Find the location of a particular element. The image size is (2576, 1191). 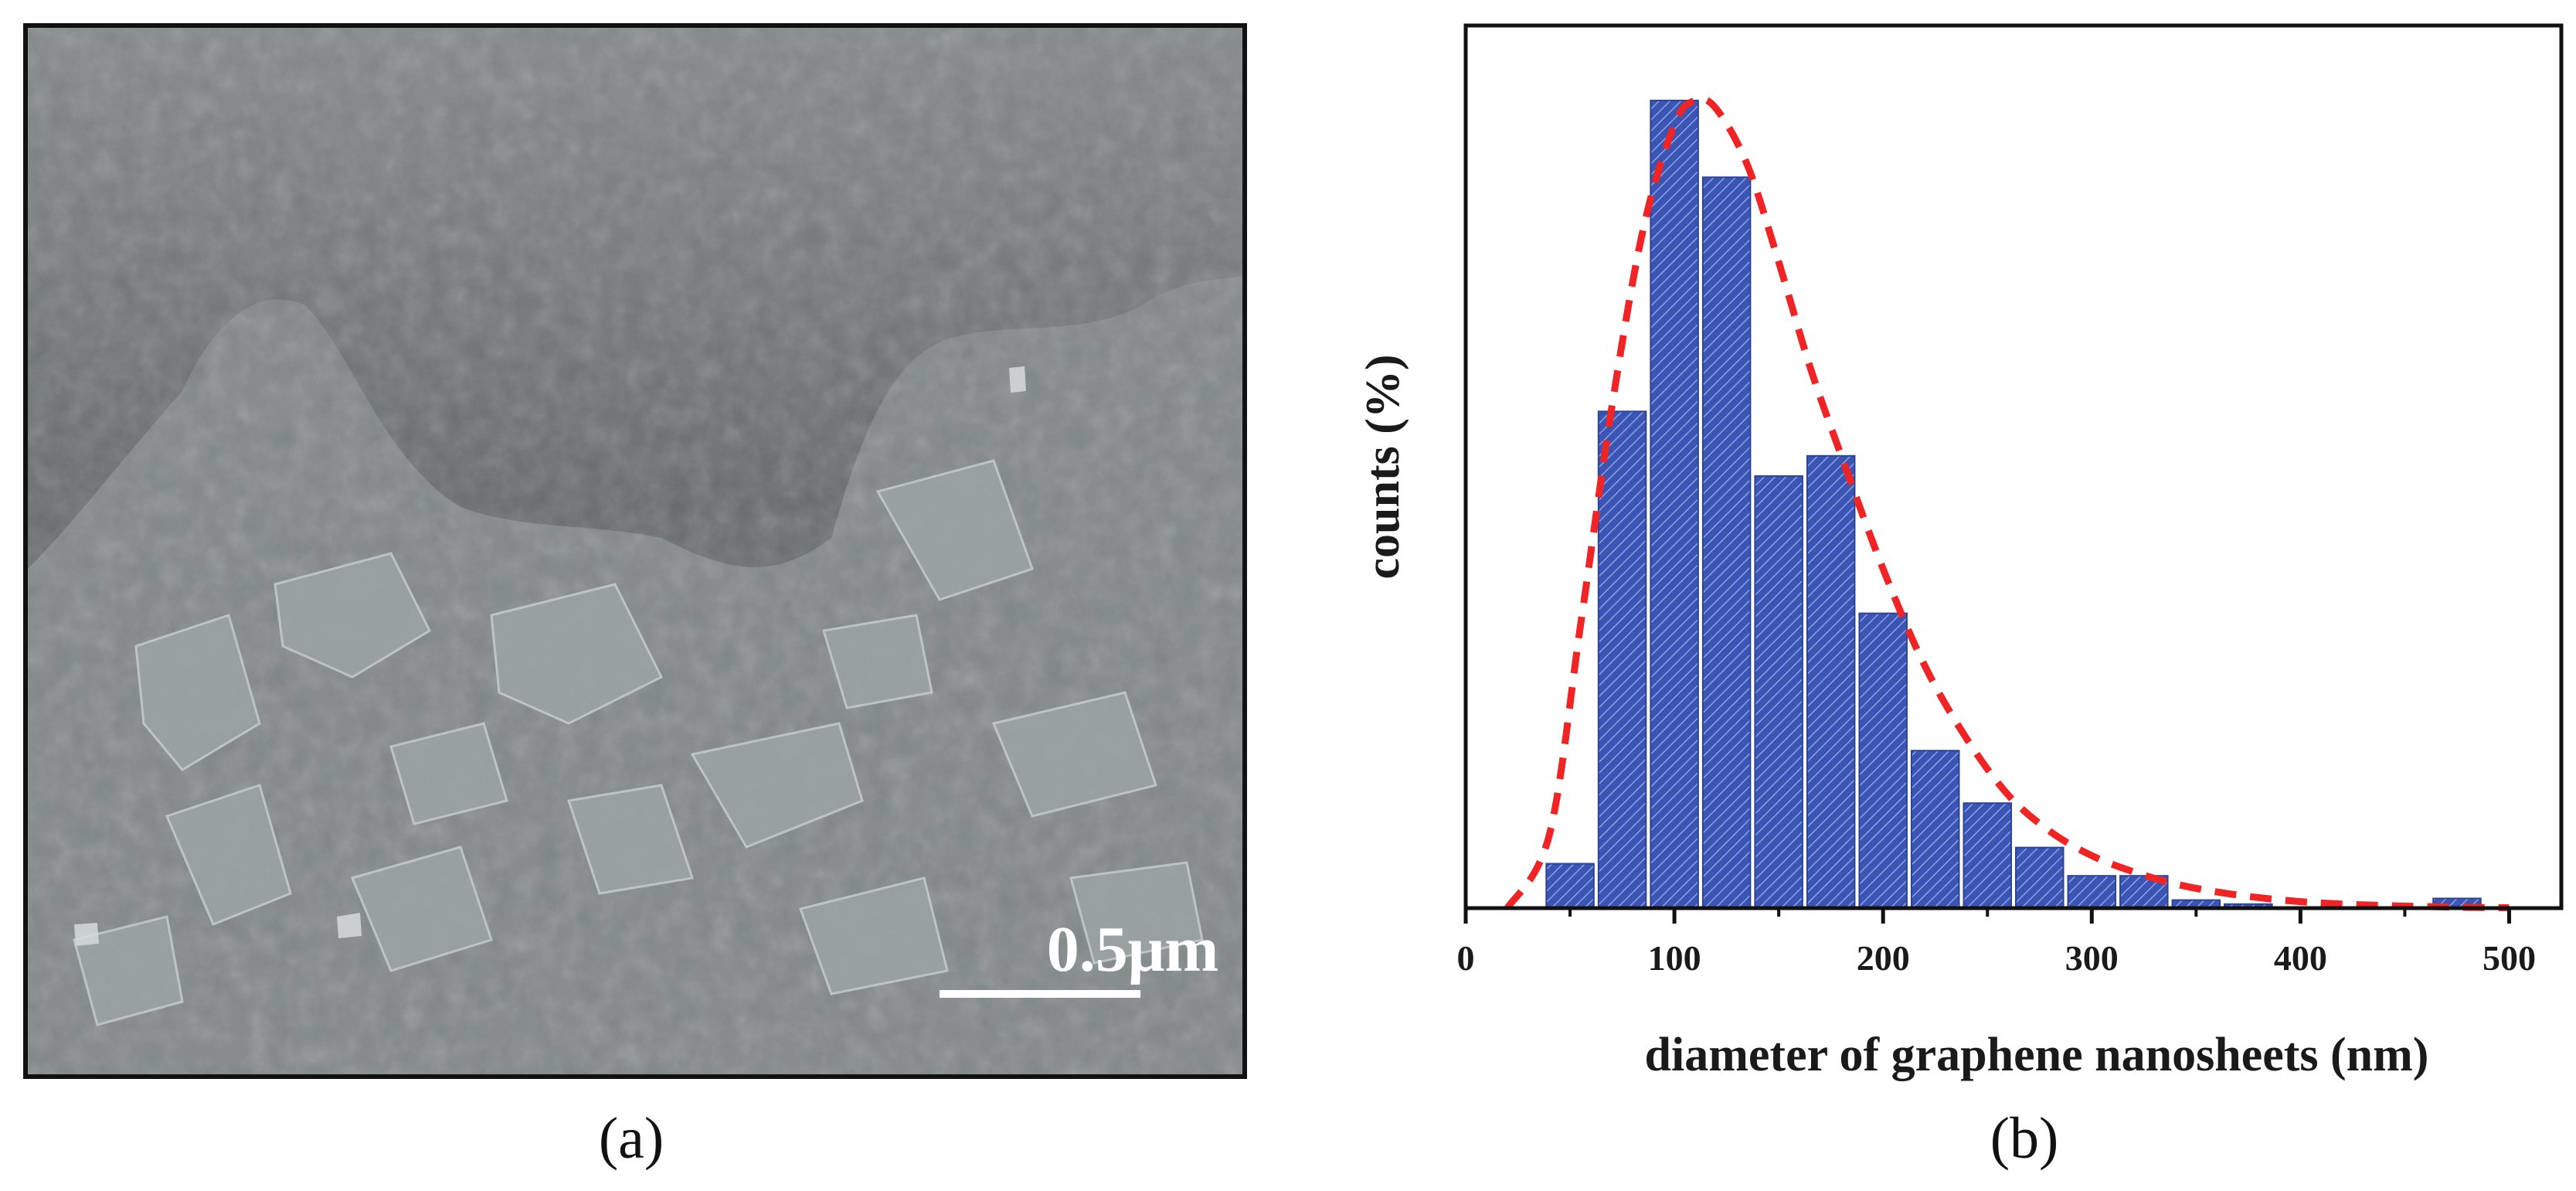

x-axis-title: diameter of graphene nanosheets (nm) is located at coordinates (2037, 1055).